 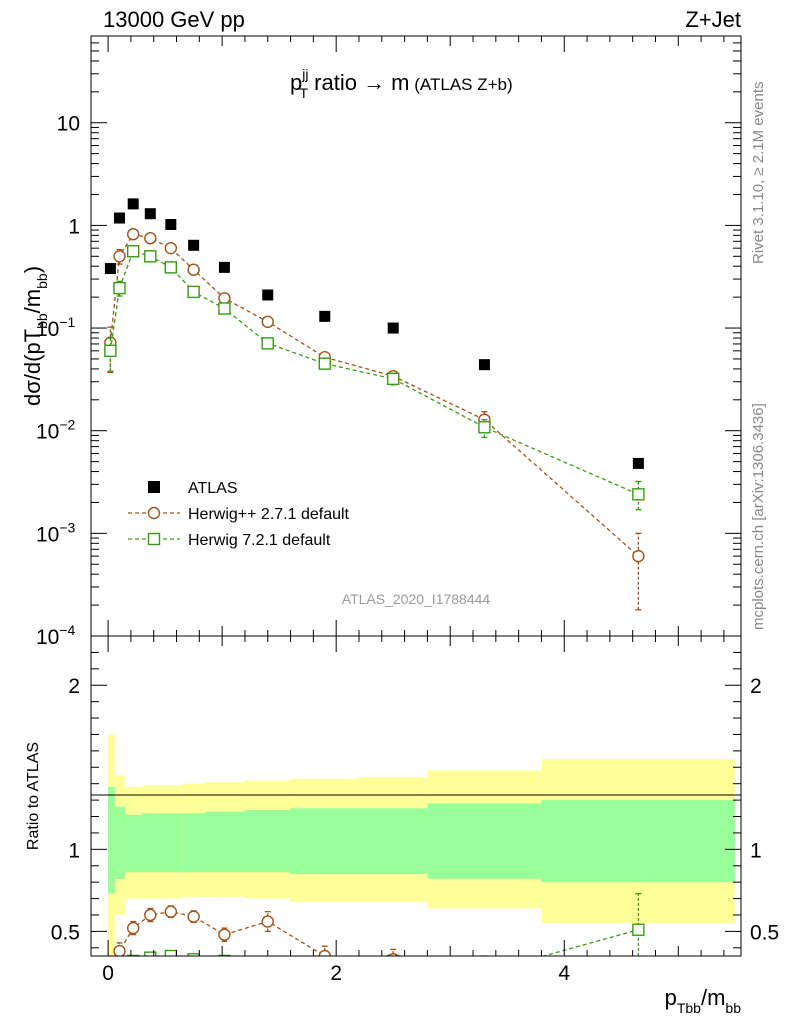 I want to click on rivet-label: Rivet 3.1.10, ≥ 2.1M events, so click(x=758, y=173).